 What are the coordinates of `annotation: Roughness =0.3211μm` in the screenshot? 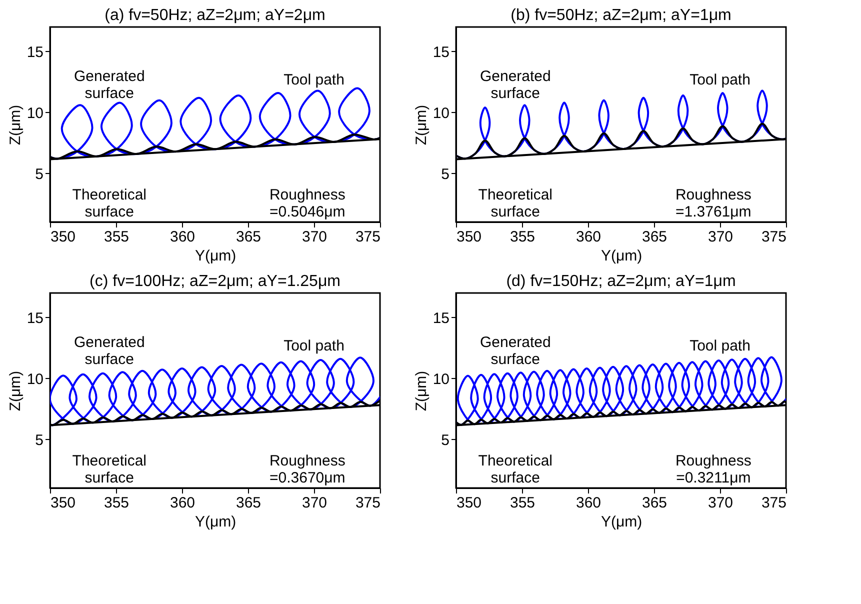 It's located at (713, 469).